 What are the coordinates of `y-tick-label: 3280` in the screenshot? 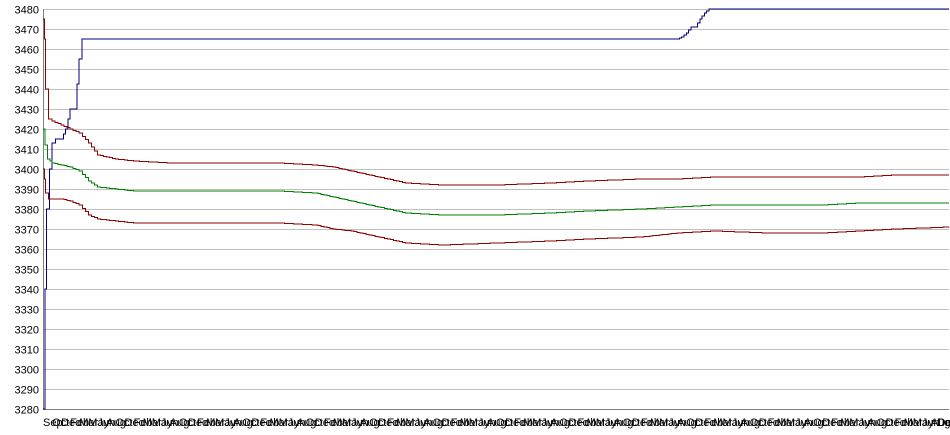 It's located at (27, 411).